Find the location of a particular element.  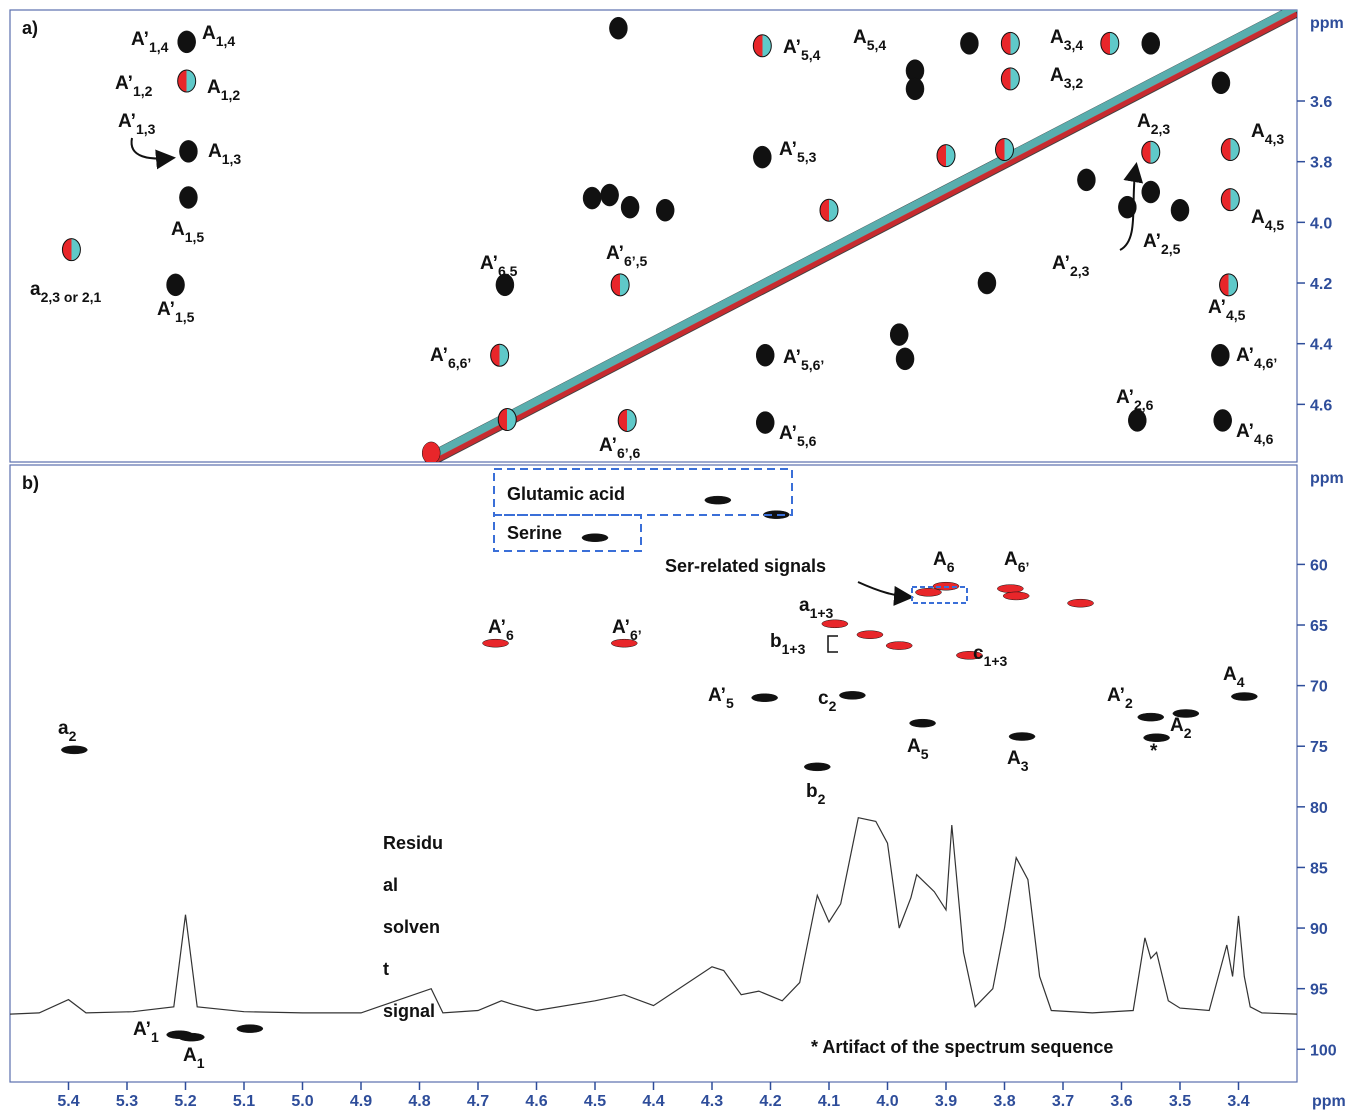

peak-label: a1+3 is located at coordinates (816, 608).